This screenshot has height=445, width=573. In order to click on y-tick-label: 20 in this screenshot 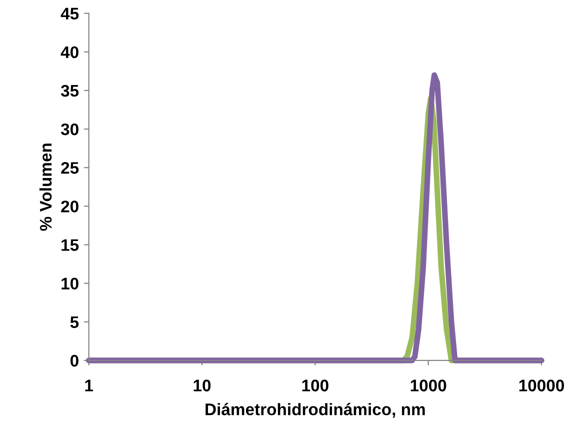, I will do `click(69, 206)`.